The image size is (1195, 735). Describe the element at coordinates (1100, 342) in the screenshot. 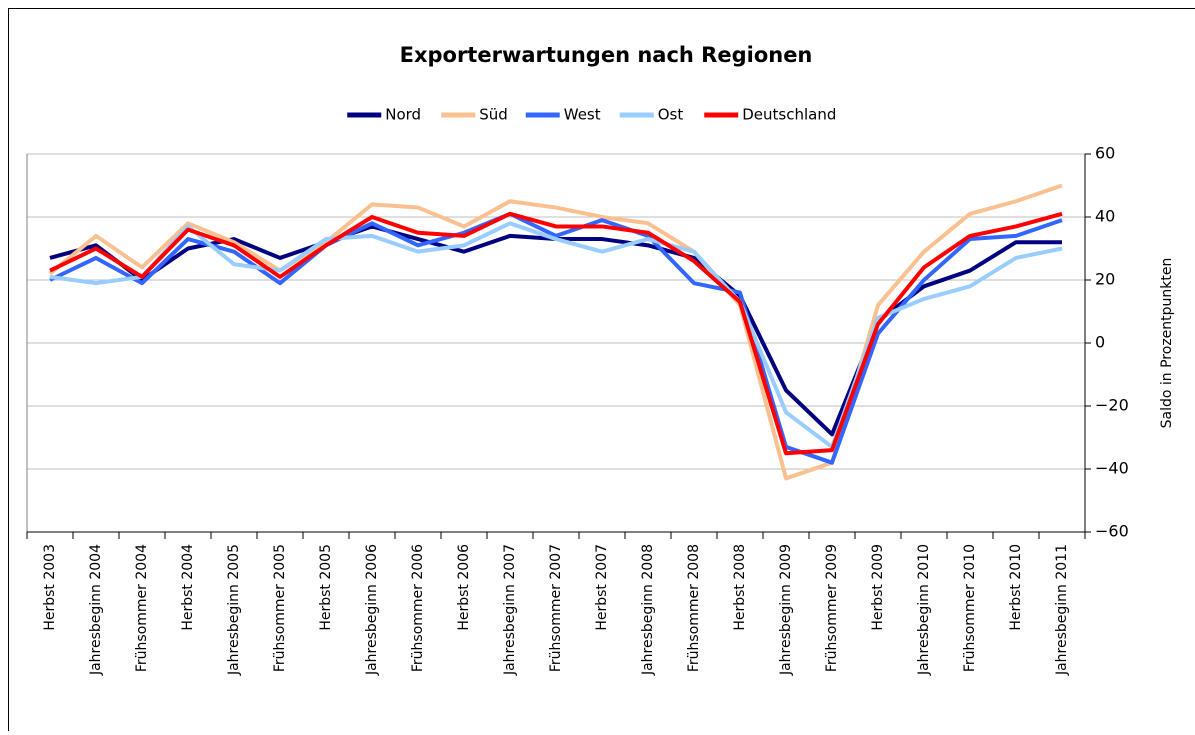

I see `y-tick-label: 0` at that location.